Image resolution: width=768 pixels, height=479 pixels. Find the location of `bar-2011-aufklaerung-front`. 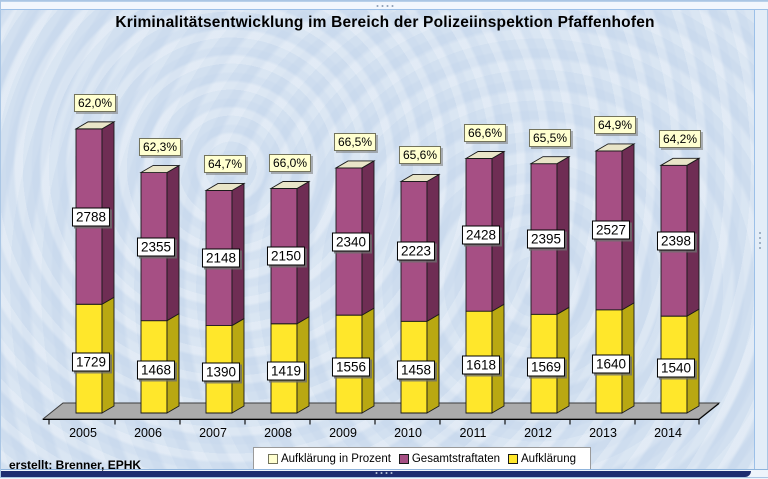

bar-2011-aufklaerung-front is located at coordinates (479, 362).